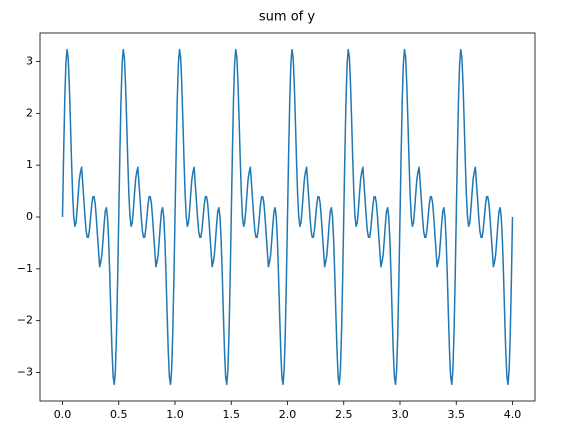  Describe the element at coordinates (25, 320) in the screenshot. I see `y-tick-label: −2` at that location.